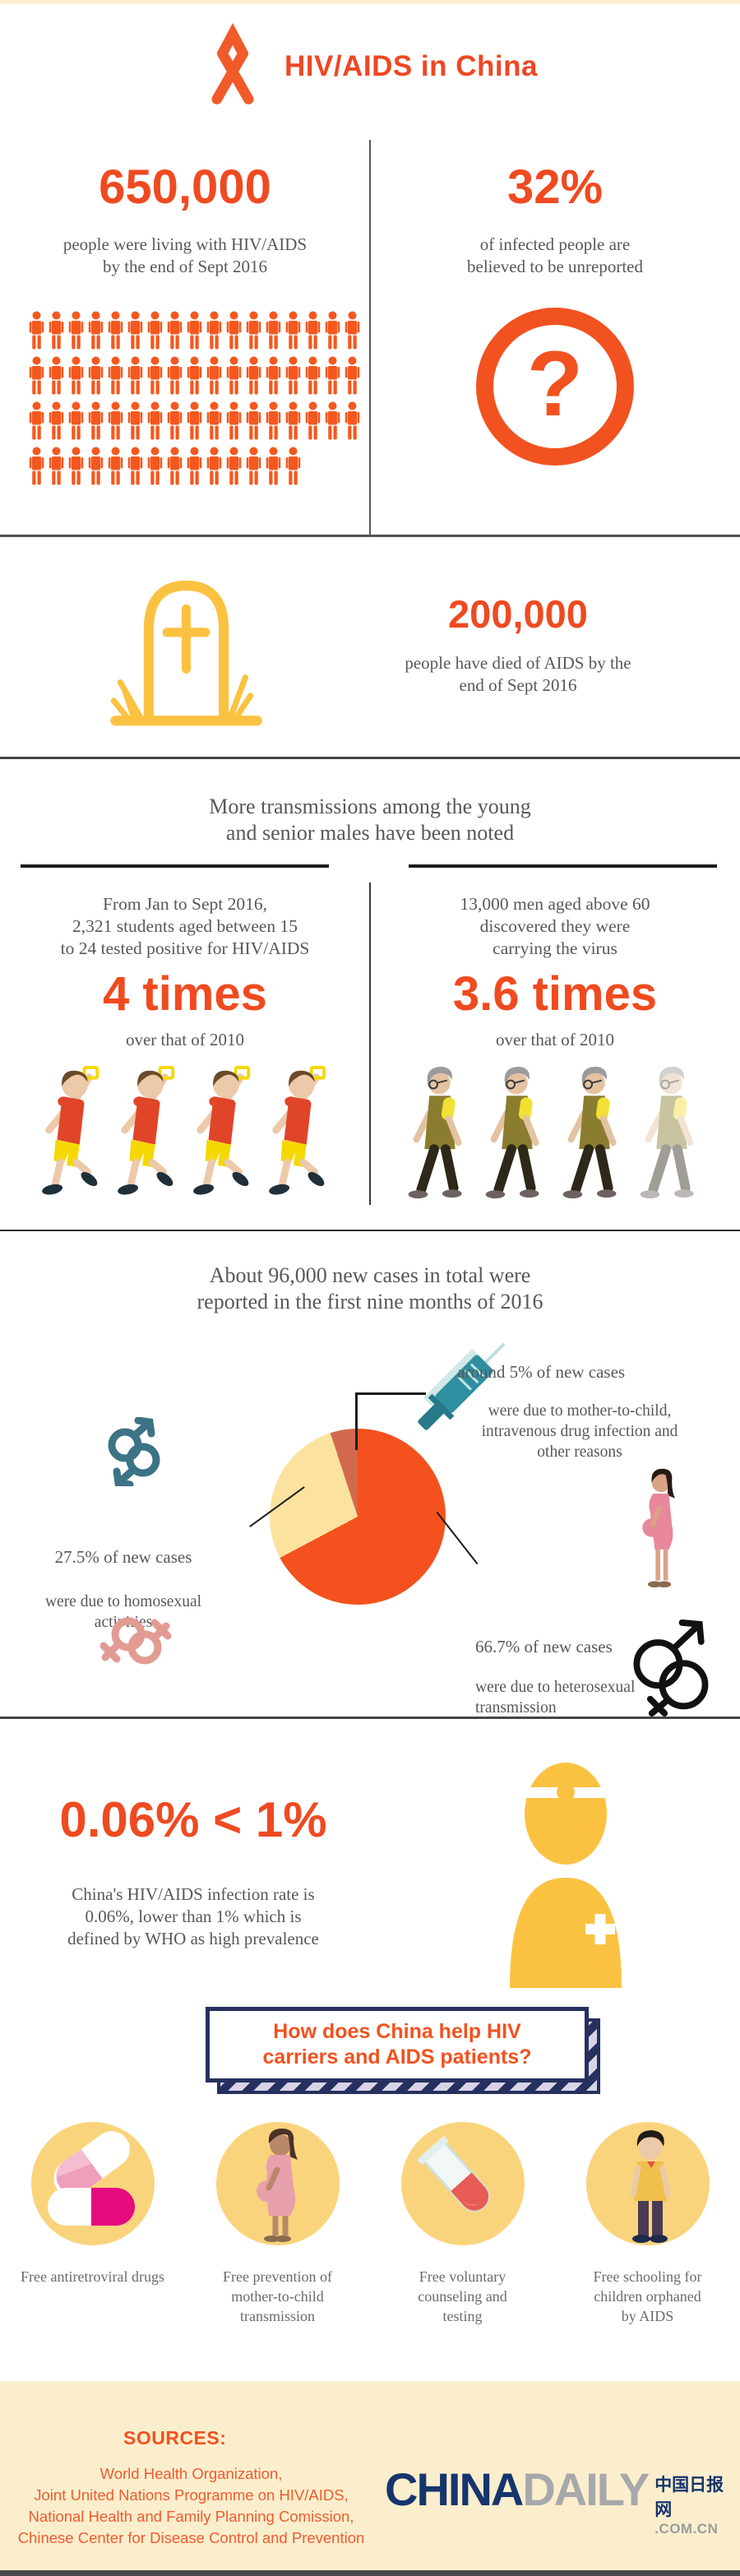 This screenshot has width=740, height=2576. I want to click on senior-baseline: over that of 2010, so click(555, 1040).